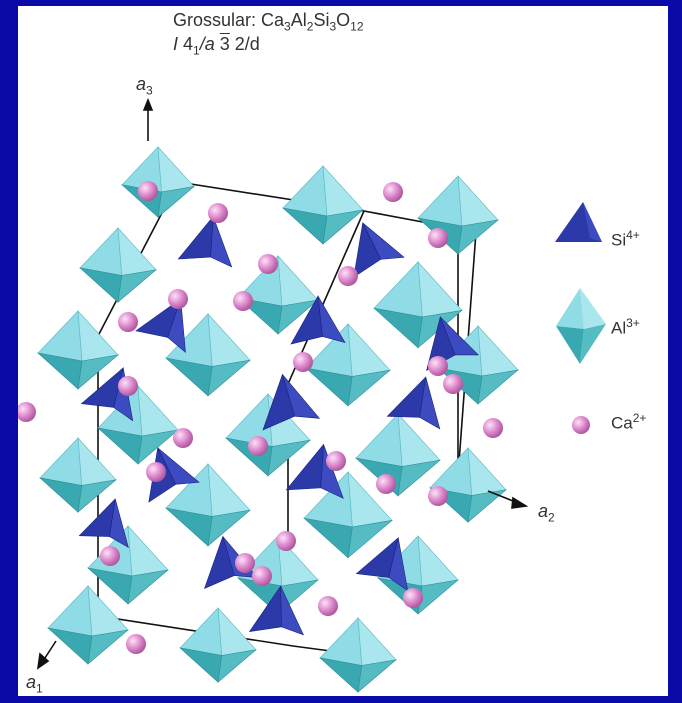 This screenshot has height=703, width=682. What do you see at coordinates (216, 46) in the screenshot?
I see `space-group: I 41/a 3 2/d` at bounding box center [216, 46].